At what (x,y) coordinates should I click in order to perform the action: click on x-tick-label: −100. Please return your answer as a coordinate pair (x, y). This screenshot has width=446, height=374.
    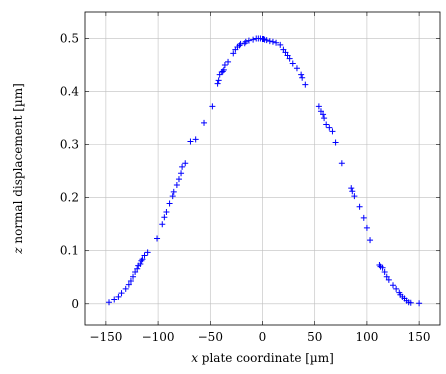
    Looking at the image, I should click on (158, 337).